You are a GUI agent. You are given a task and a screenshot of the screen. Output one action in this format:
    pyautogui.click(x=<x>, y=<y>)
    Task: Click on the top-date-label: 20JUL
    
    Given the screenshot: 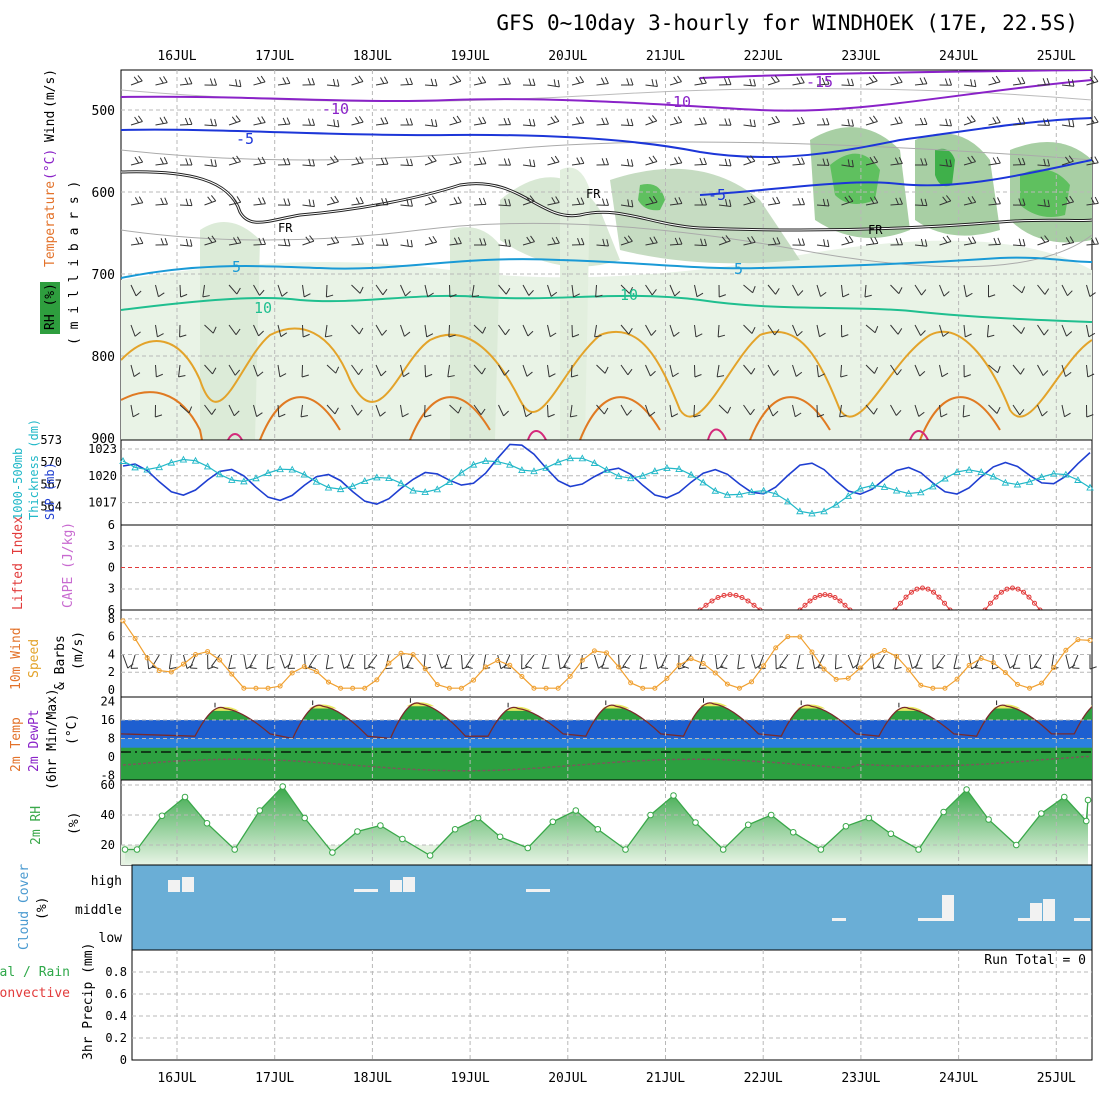 What is the action you would take?
    pyautogui.click(x=567, y=56)
    